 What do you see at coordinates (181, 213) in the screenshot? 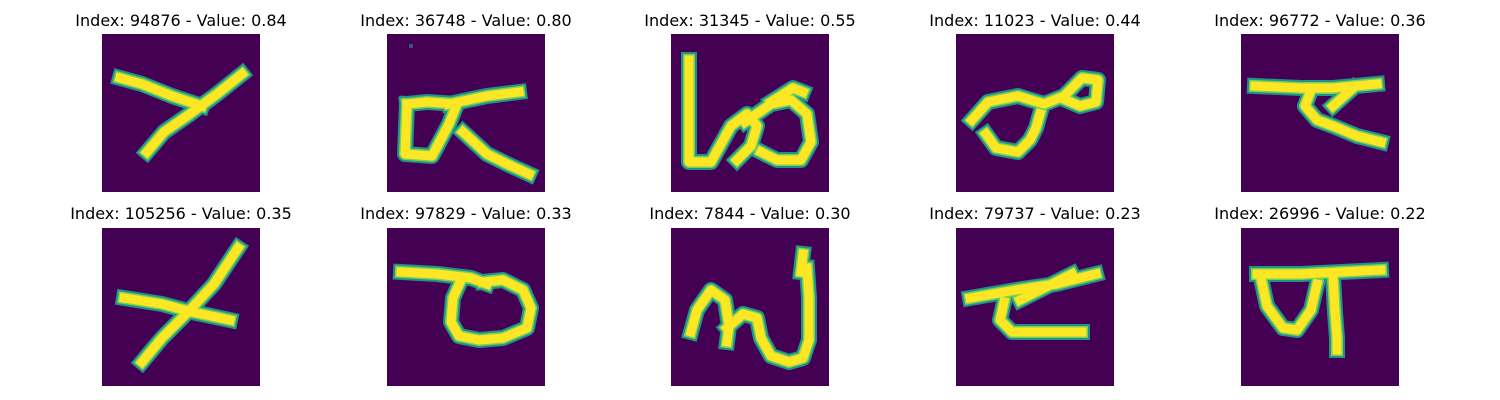
I see `title-panel-6: Index: 105256 - Value: 0.35` at bounding box center [181, 213].